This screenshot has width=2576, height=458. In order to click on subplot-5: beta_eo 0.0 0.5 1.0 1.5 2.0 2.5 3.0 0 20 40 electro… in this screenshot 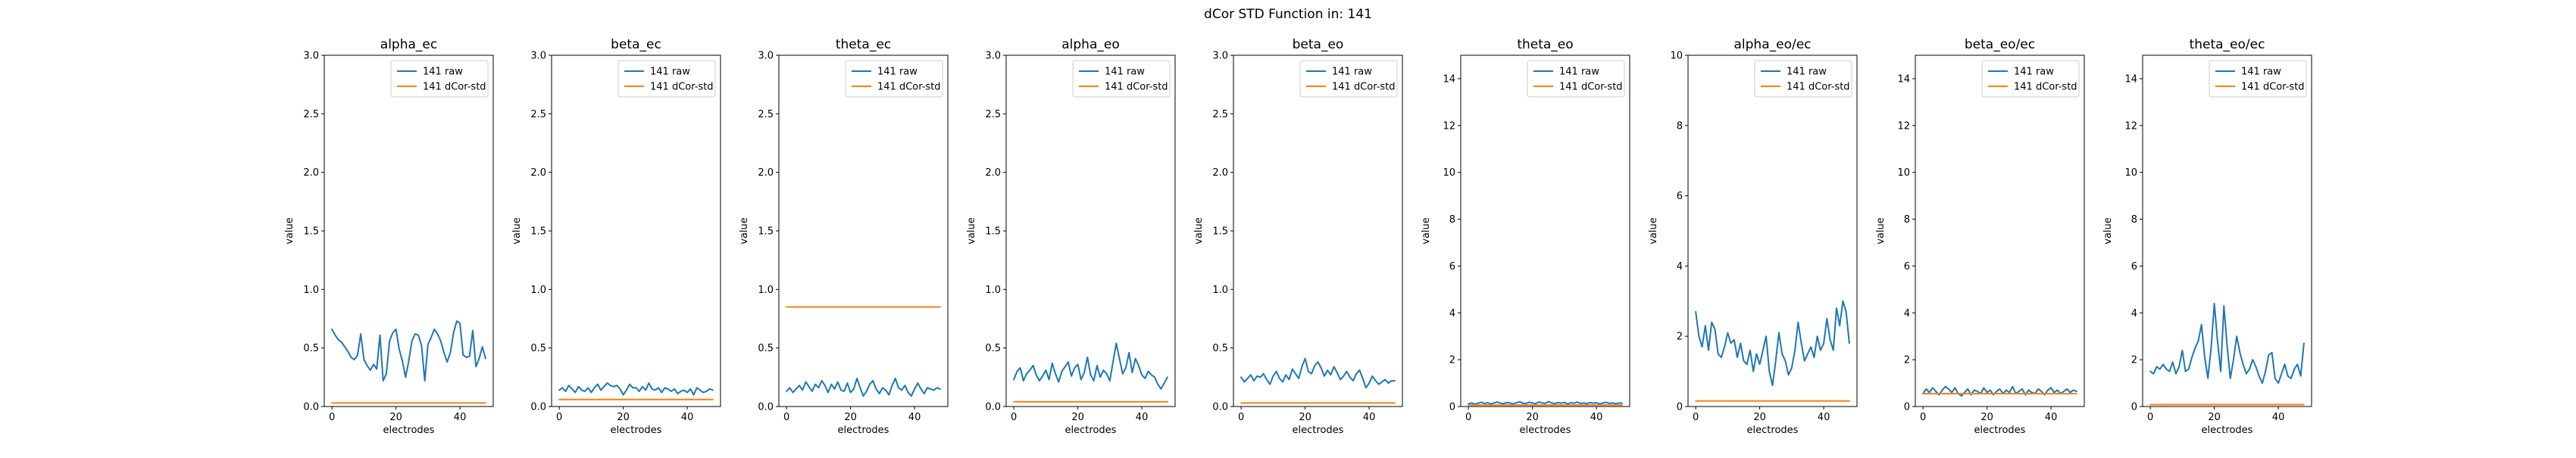, I will do `click(1298, 236)`.